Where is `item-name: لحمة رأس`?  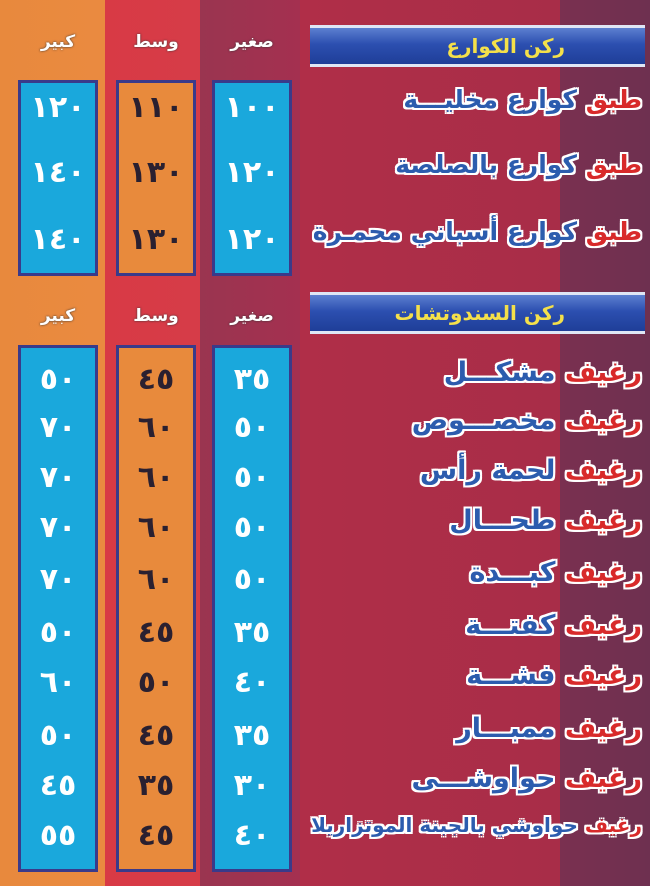
item-name: لحمة رأس is located at coordinates (487, 470).